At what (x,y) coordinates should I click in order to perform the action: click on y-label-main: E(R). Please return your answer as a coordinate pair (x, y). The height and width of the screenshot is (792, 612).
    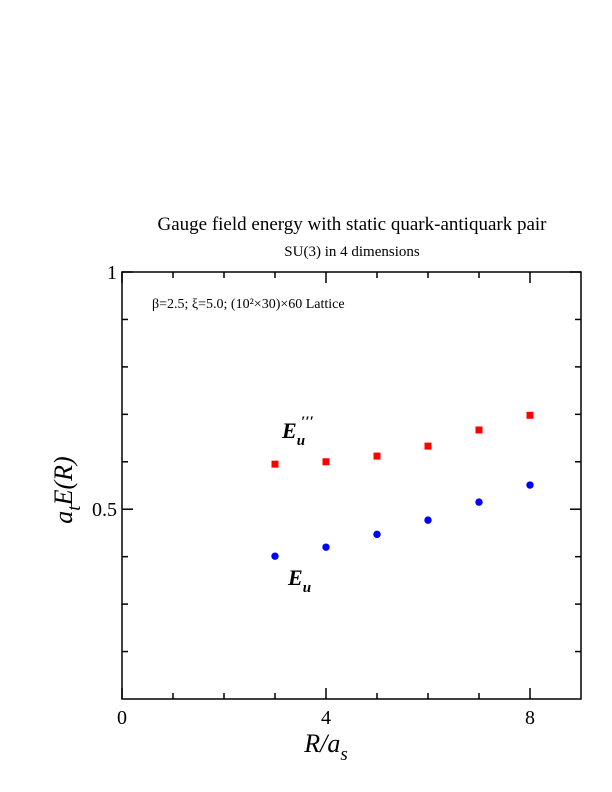
    Looking at the image, I should click on (63, 481).